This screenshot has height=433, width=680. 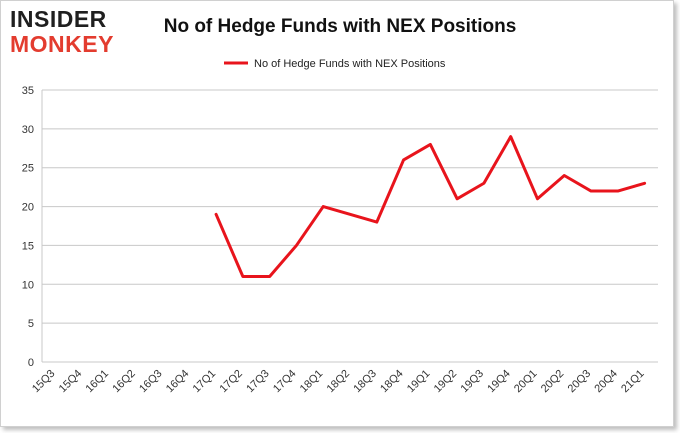 I want to click on x-tick-label: 17Q1, so click(x=205, y=382).